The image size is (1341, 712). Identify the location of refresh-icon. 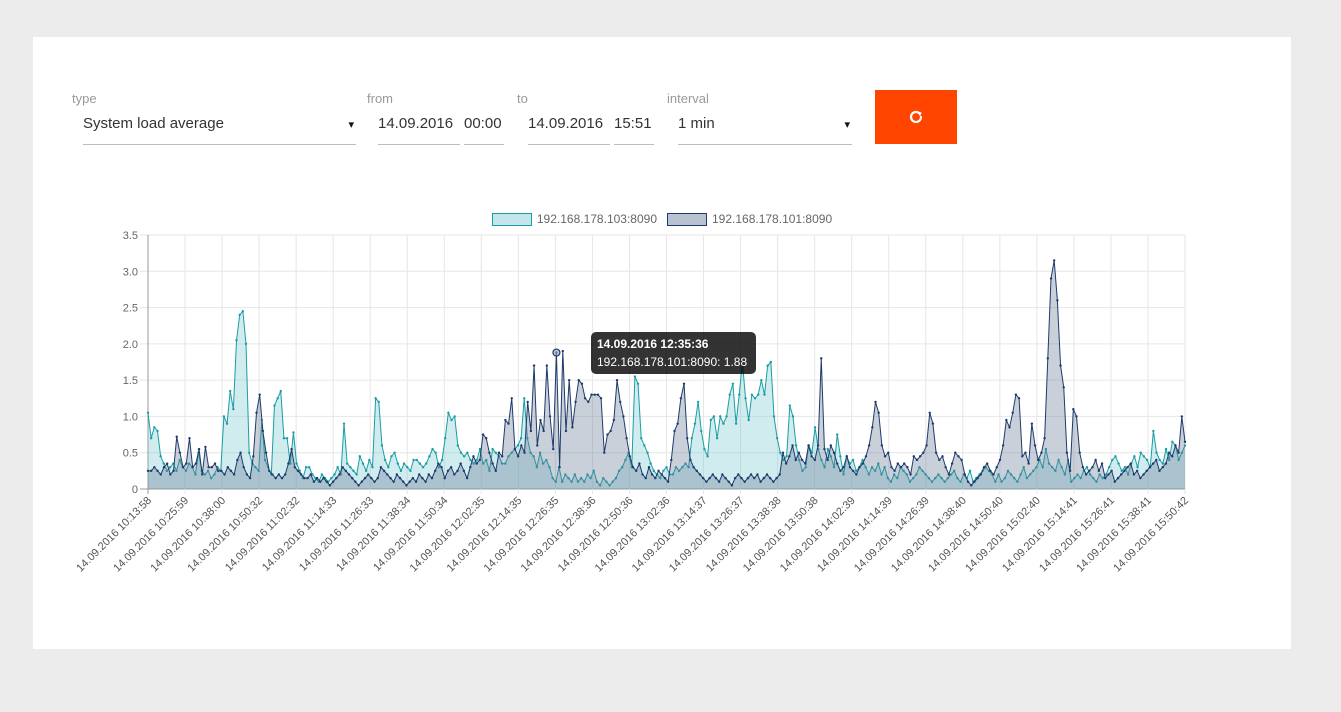
(916, 117).